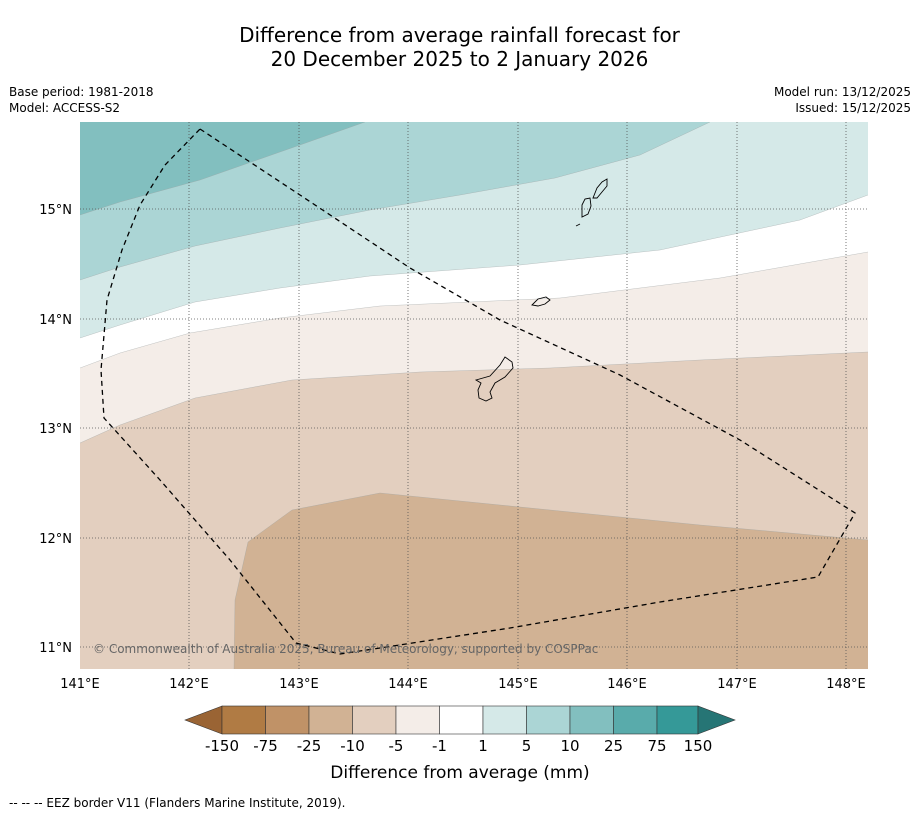 The height and width of the screenshot is (816, 919). Describe the element at coordinates (600, 188) in the screenshot. I see `island-saipan` at that location.